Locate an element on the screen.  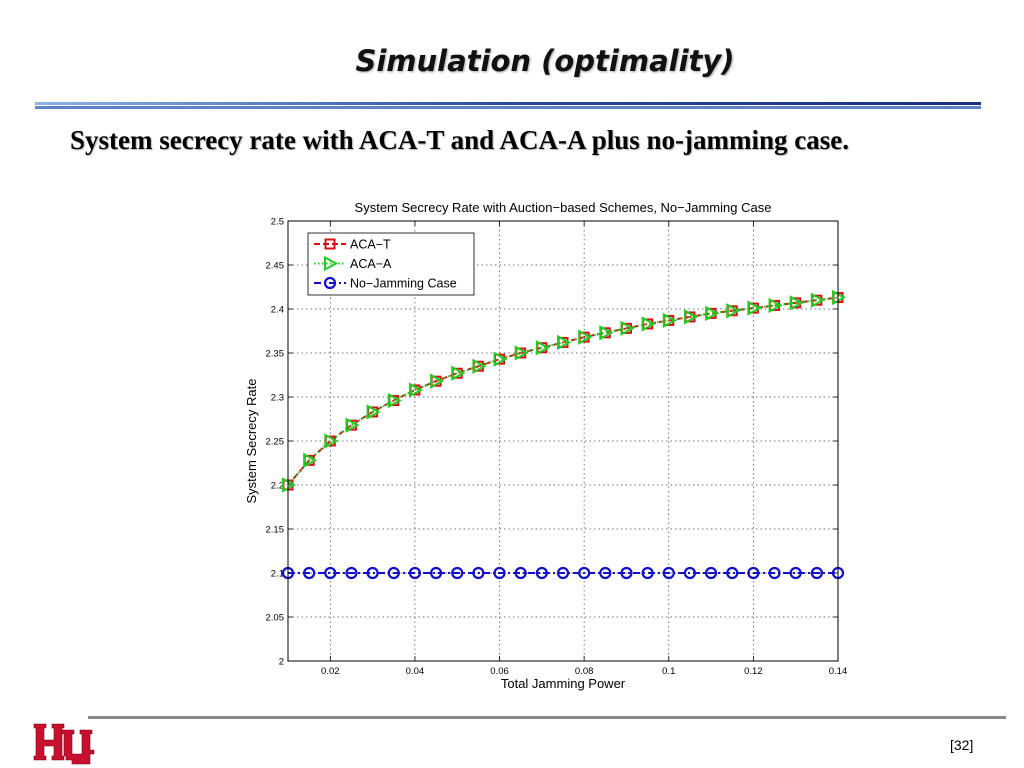
series-line is located at coordinates (563, 391).